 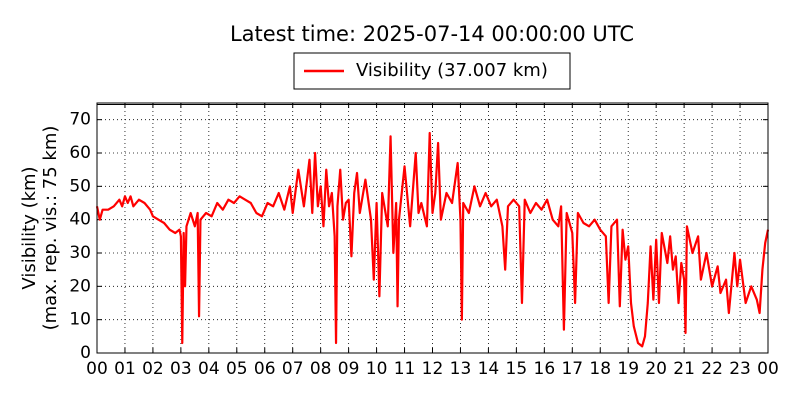 What do you see at coordinates (628, 369) in the screenshot?
I see `x-tick-label: 19` at bounding box center [628, 369].